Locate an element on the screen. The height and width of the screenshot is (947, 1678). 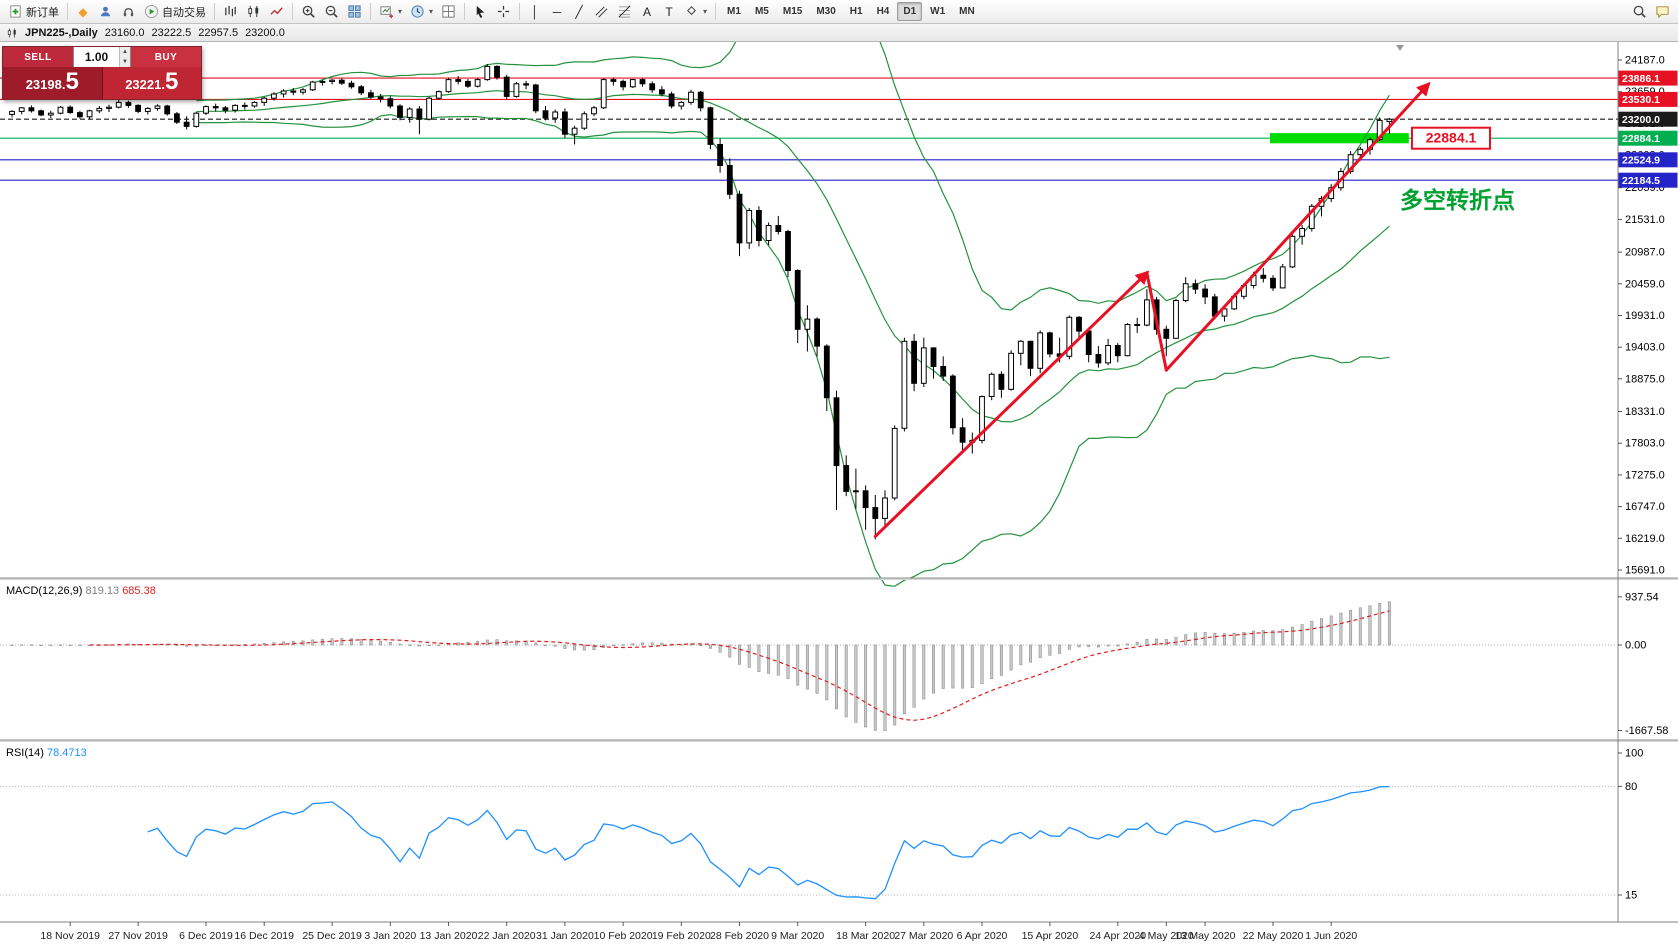
trendline-button: ╱ is located at coordinates (579, 12).